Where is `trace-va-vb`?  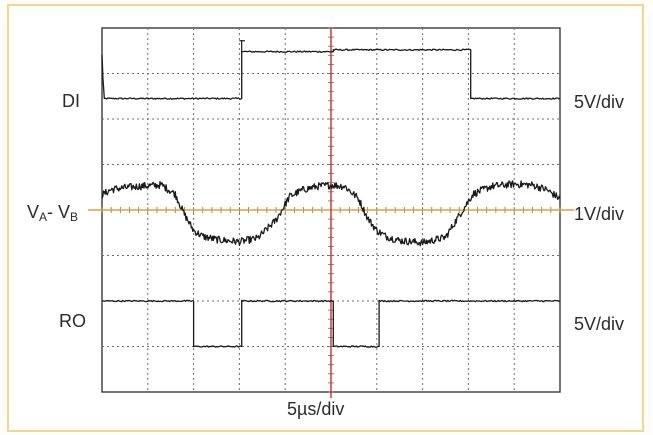 trace-va-vb is located at coordinates (331, 213).